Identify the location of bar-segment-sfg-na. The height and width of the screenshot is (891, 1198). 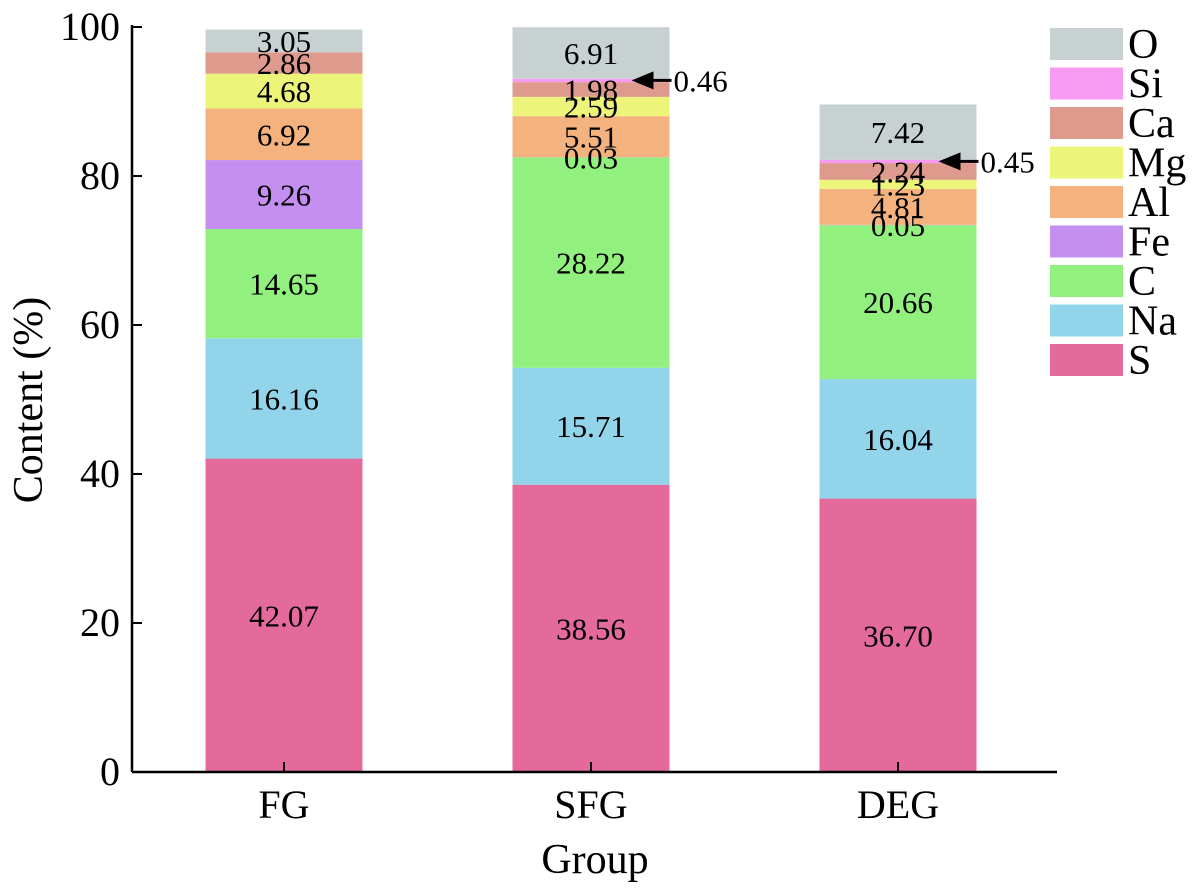
(591, 426).